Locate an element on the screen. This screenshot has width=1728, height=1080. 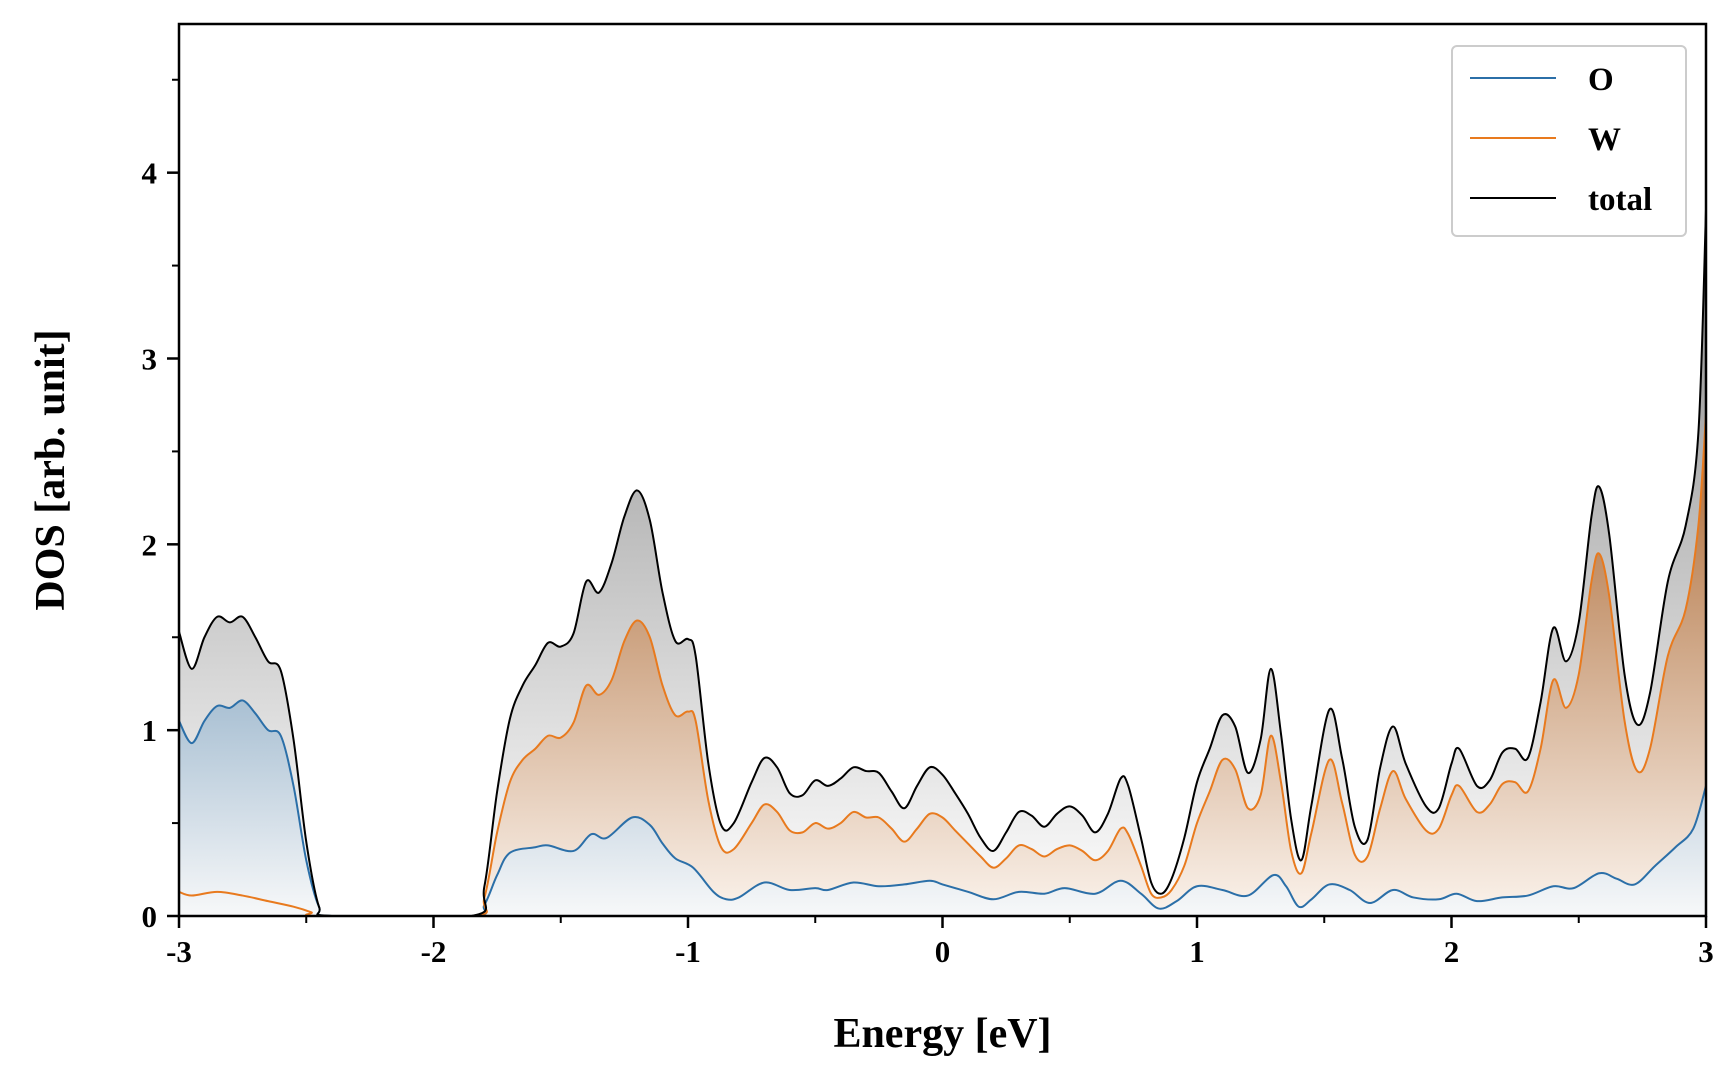
x-tick-label: -3 is located at coordinates (179, 951).